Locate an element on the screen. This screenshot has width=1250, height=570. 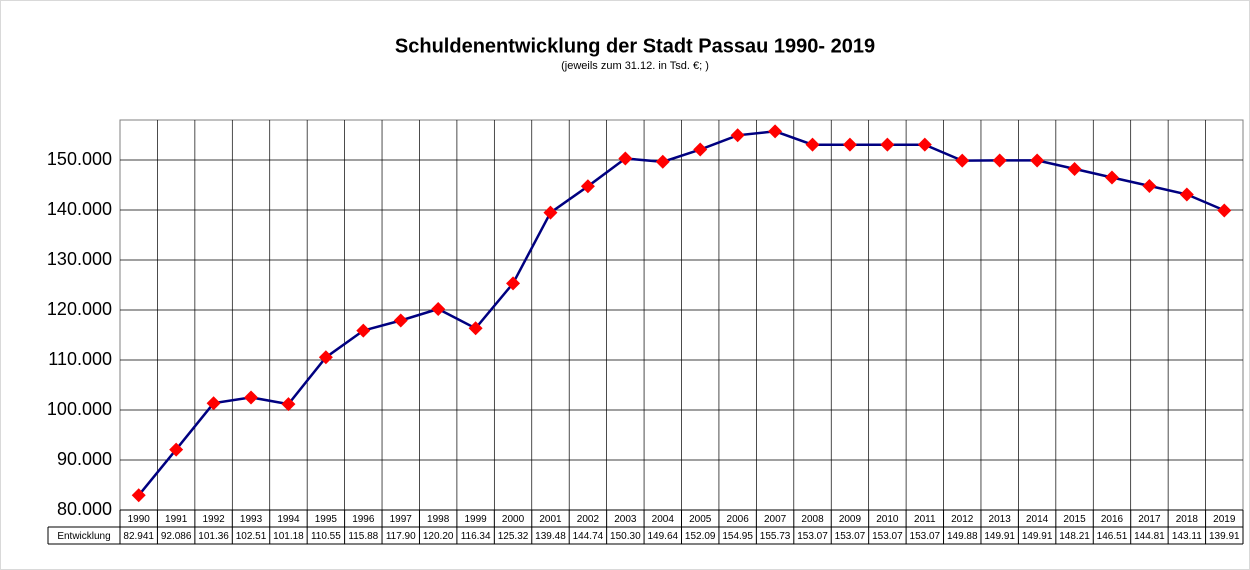
x-tick-label: 2007 is located at coordinates (775, 519).